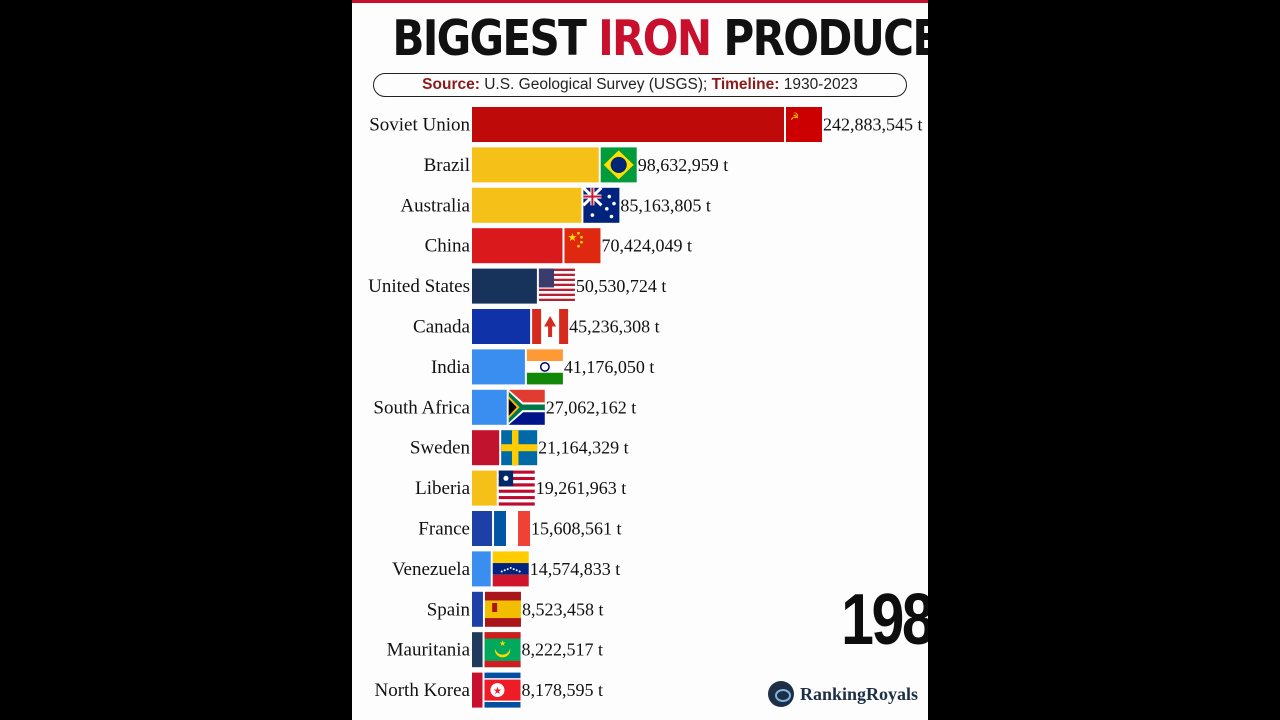 Image resolution: width=1280 pixels, height=720 pixels. I want to click on canada-flag-icon, so click(550, 326).